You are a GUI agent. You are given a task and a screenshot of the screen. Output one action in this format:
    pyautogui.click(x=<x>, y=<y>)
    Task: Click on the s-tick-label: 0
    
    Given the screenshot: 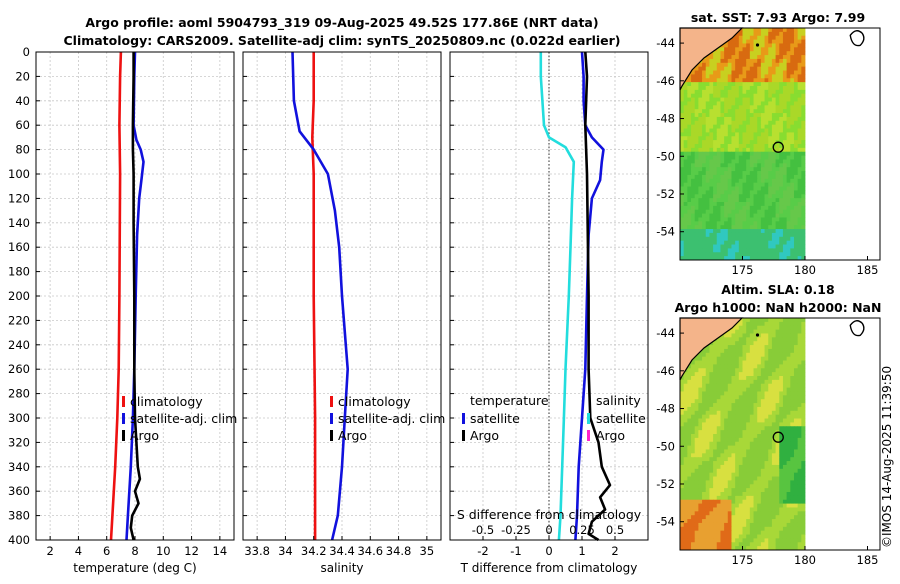 What is the action you would take?
    pyautogui.click(x=548, y=530)
    